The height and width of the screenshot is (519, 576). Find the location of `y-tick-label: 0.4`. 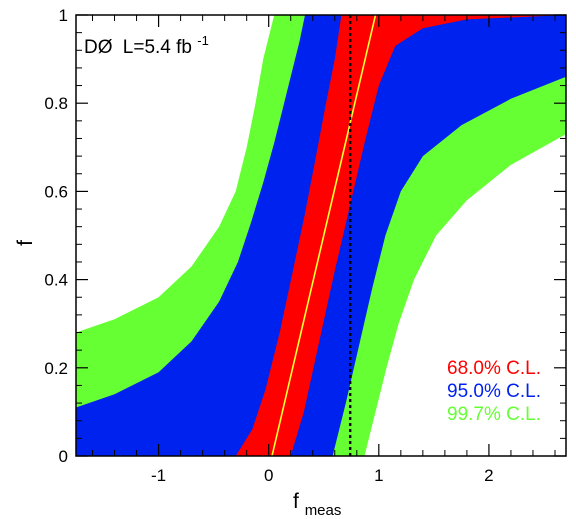

y-tick-label: 0.4 is located at coordinates (56, 280).